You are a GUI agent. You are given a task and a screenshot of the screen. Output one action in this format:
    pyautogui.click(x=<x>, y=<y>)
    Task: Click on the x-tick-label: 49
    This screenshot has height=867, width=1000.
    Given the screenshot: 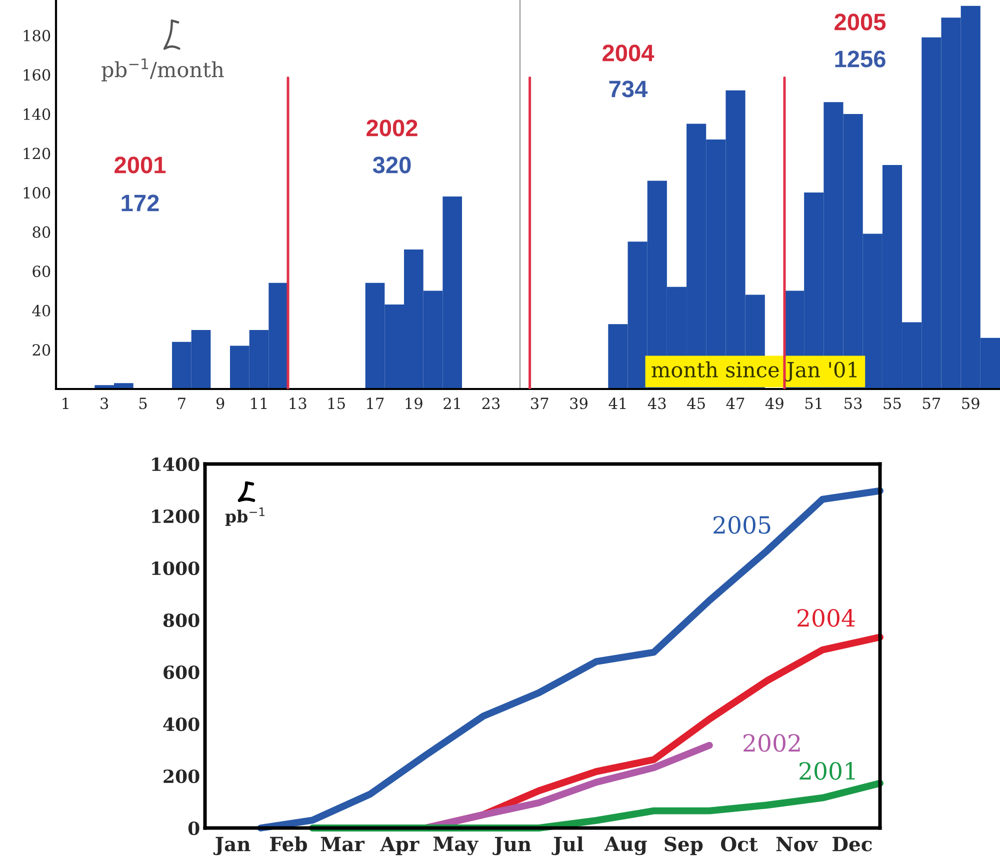 What is the action you would take?
    pyautogui.click(x=774, y=404)
    